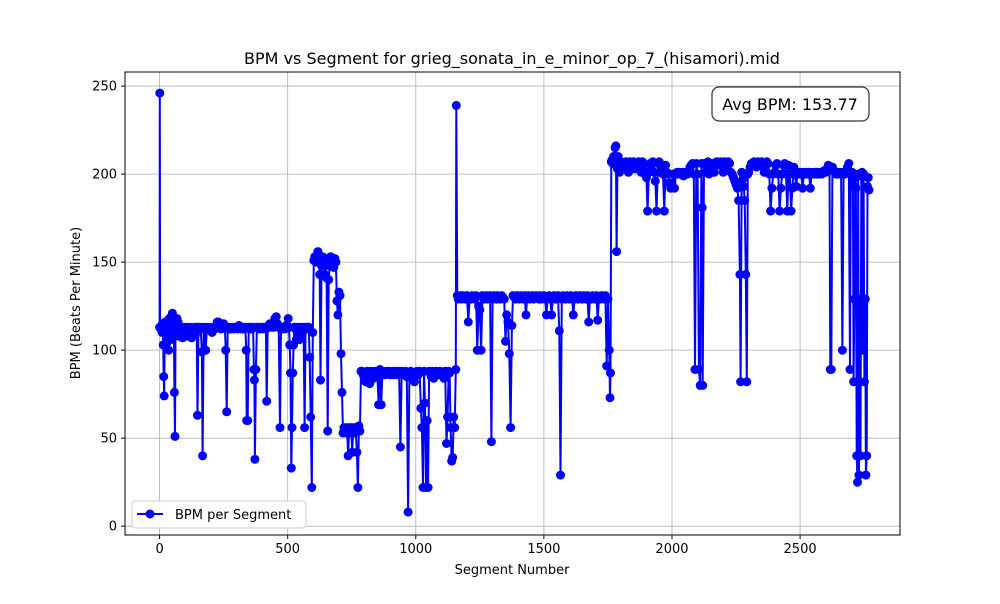  I want to click on x-tick-label: 2500, so click(800, 549).